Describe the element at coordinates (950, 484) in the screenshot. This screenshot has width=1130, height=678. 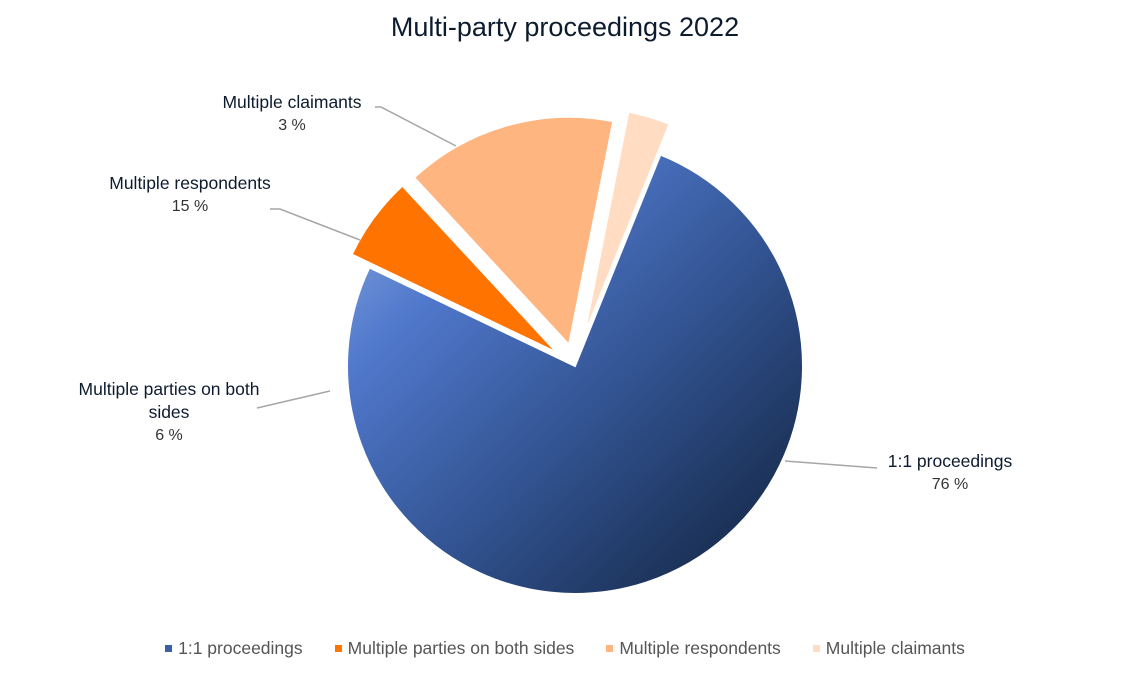
I see `slice-value-1-1-proceedings: 76 %` at that location.